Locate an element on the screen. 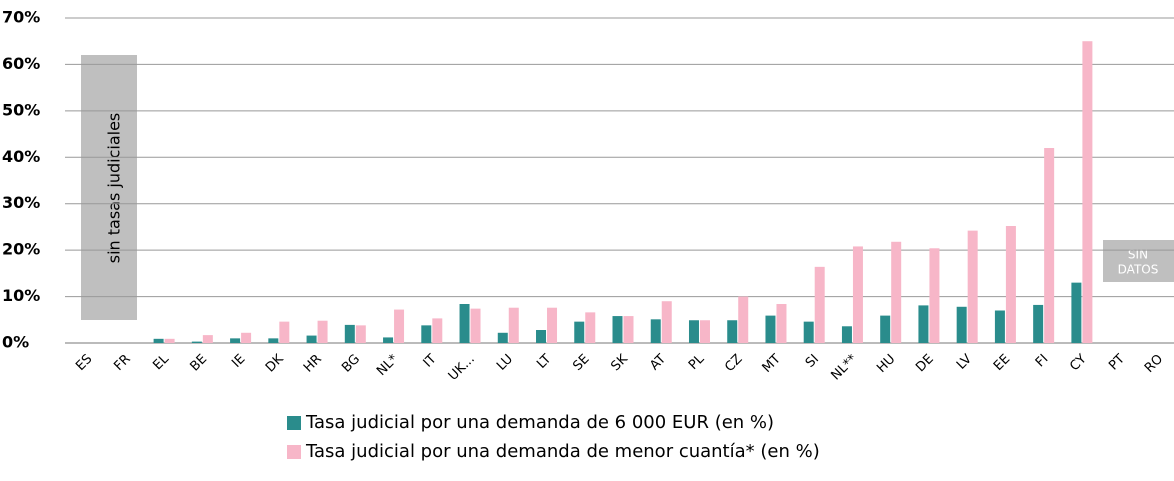  annotation: sin tasas judiciales is located at coordinates (114, 188).